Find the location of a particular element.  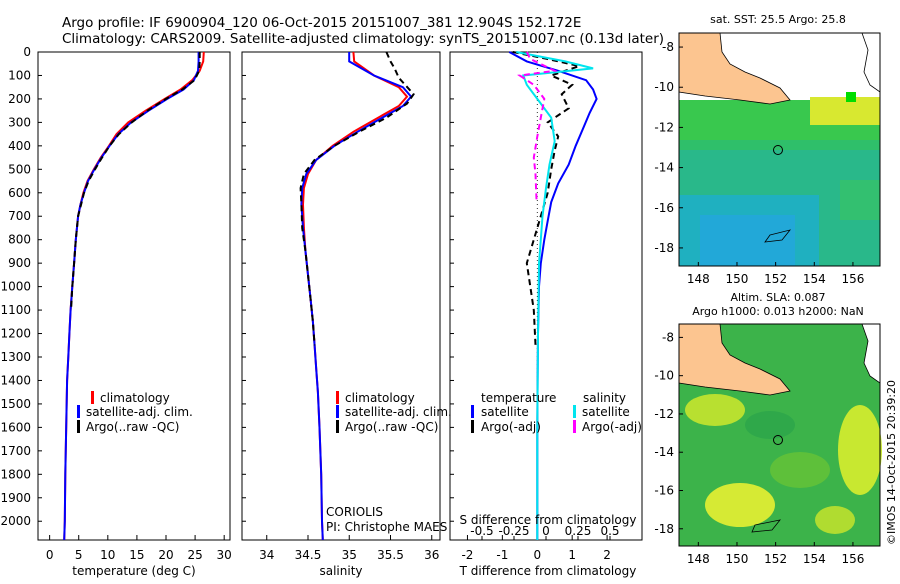

sst-patch is located at coordinates (860, 200).